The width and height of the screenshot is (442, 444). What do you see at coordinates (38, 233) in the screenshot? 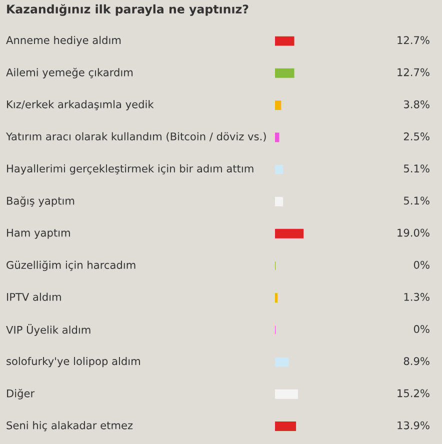
I see `y-tick-label: Ham yaptım` at bounding box center [38, 233].